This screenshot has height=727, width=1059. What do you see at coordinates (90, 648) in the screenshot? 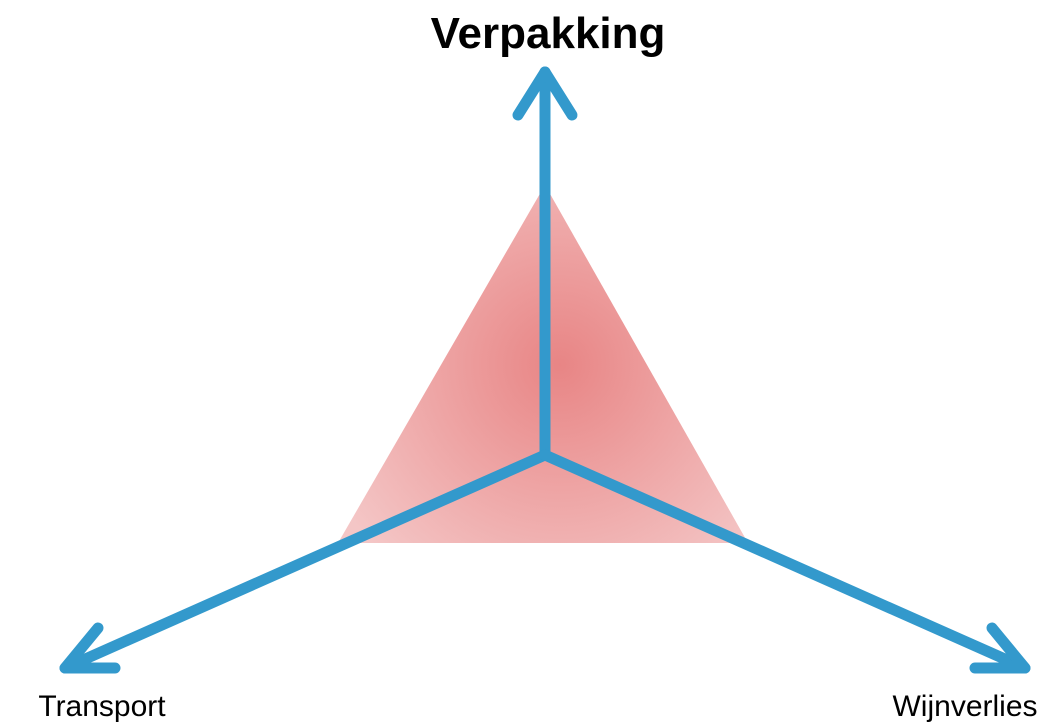
I see `arrowhead-left` at bounding box center [90, 648].